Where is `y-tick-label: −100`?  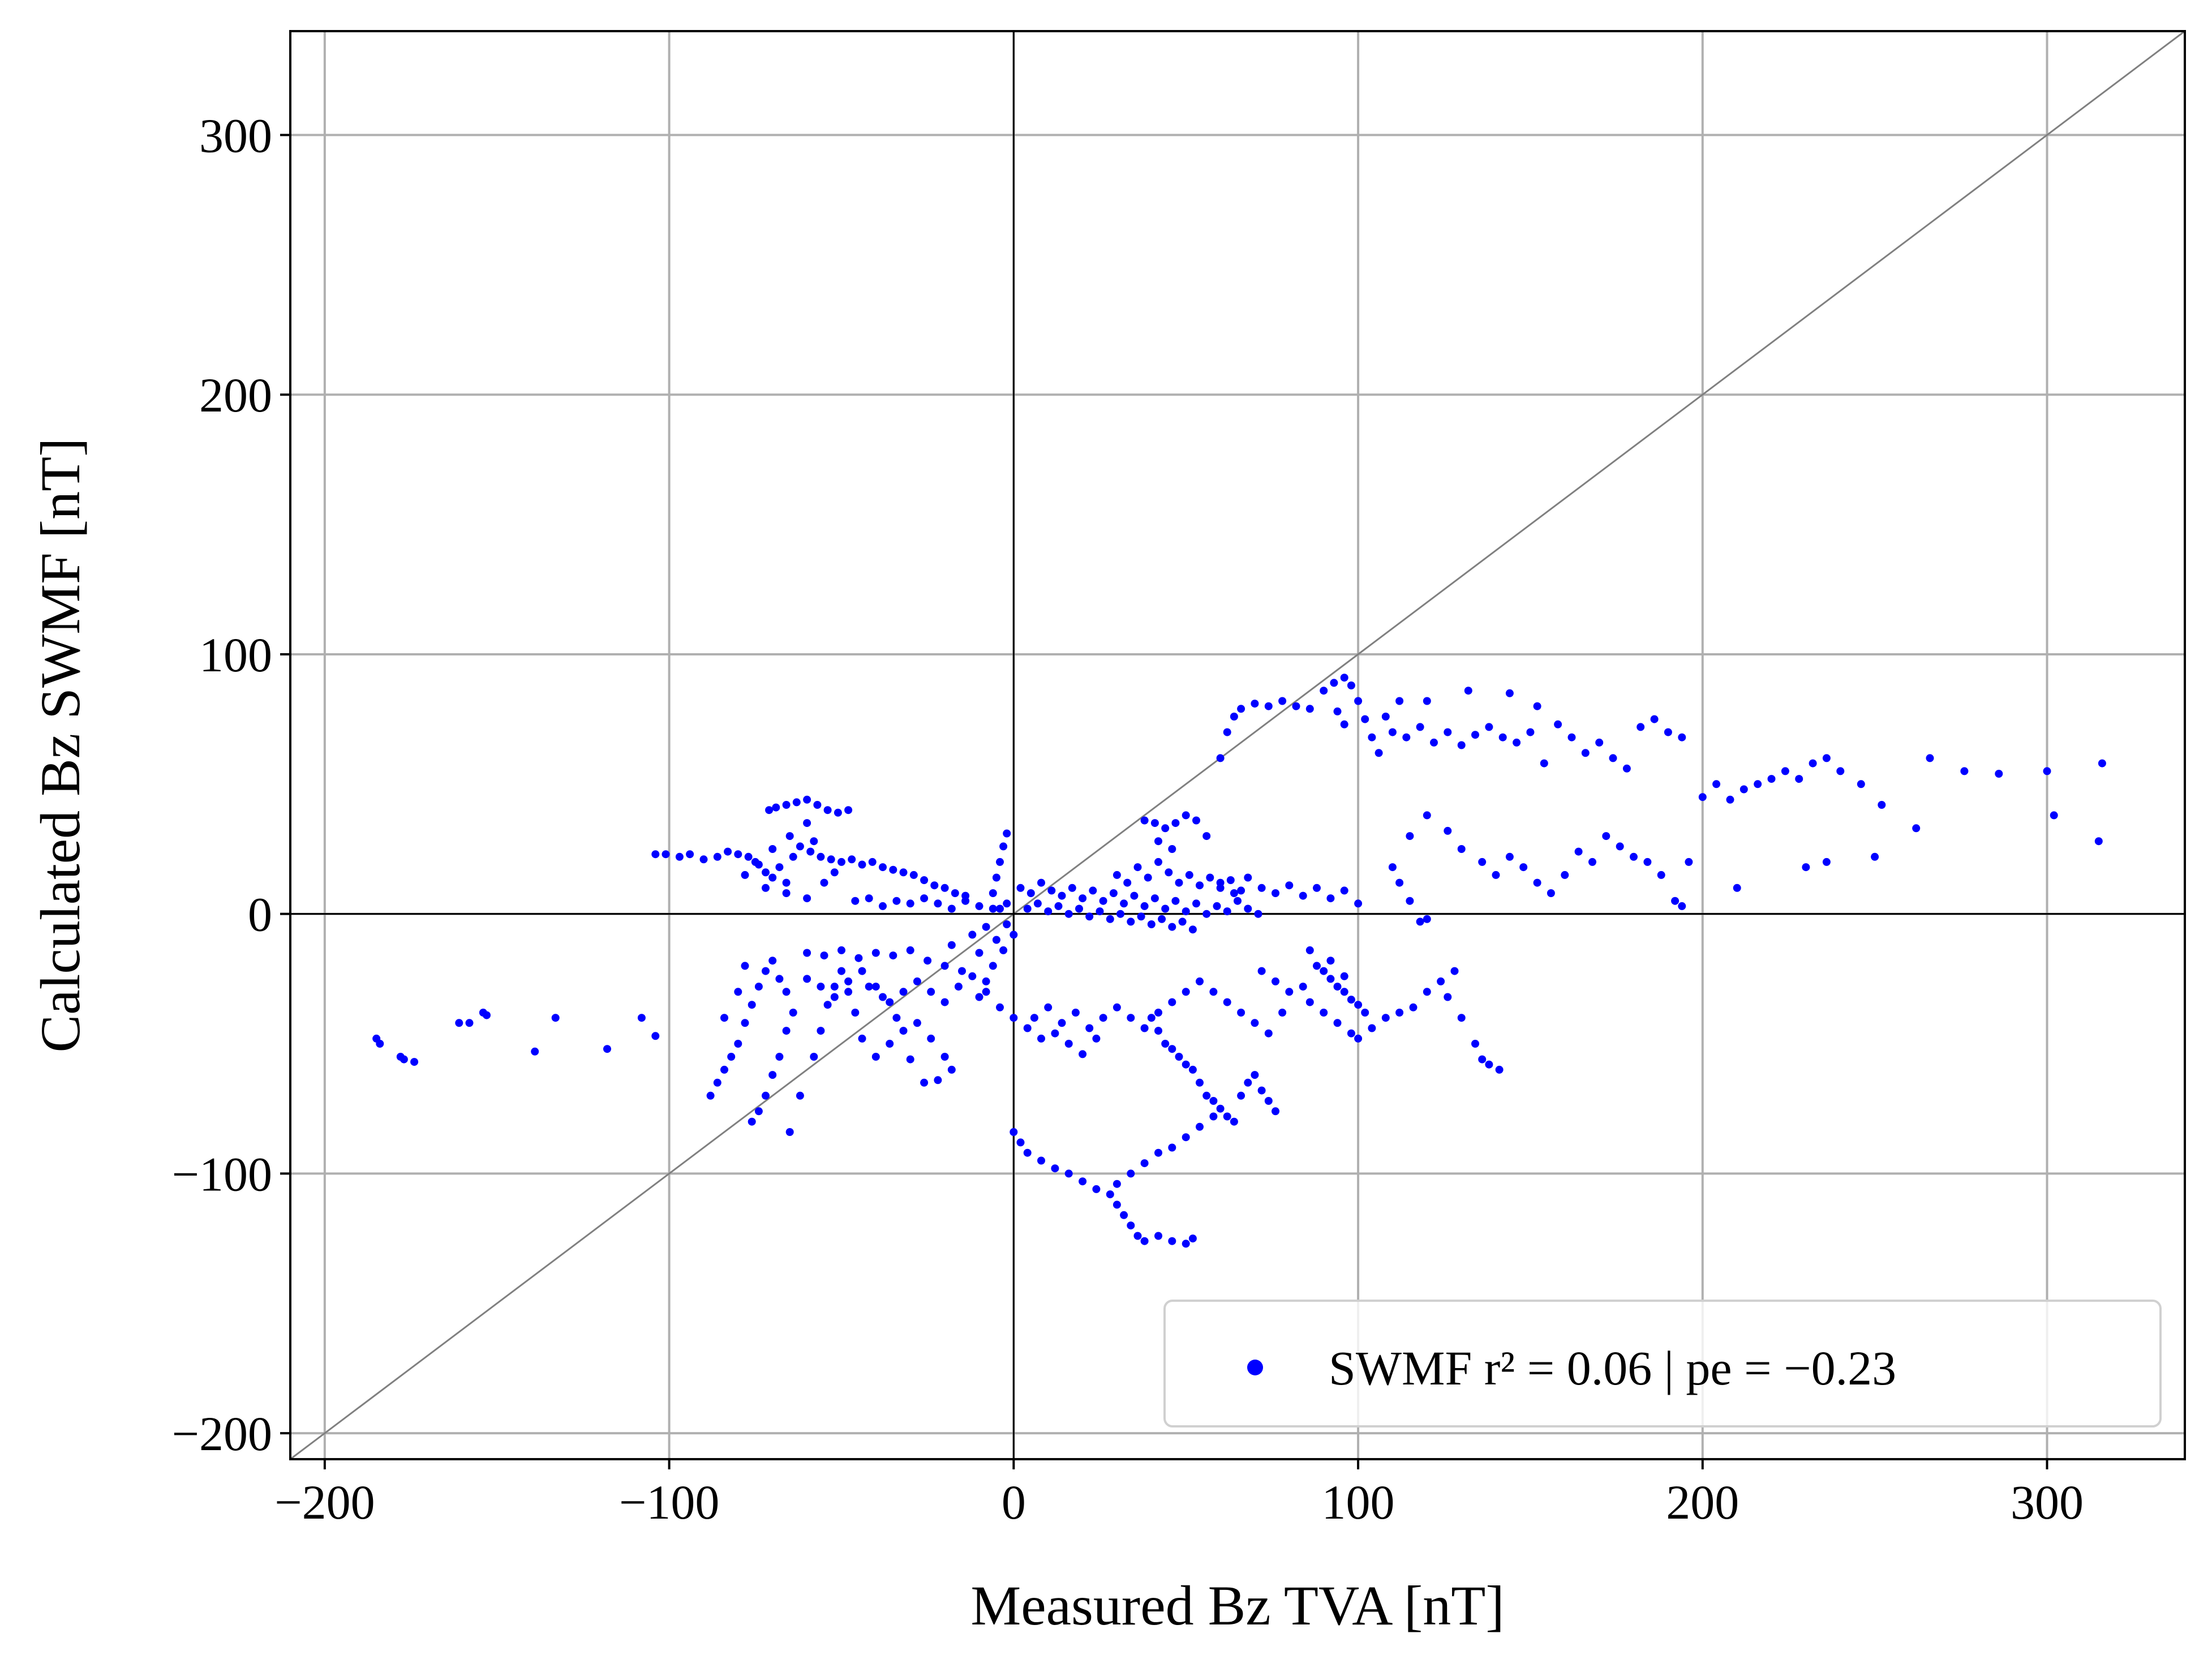
y-tick-label: −100 is located at coordinates (221, 1174).